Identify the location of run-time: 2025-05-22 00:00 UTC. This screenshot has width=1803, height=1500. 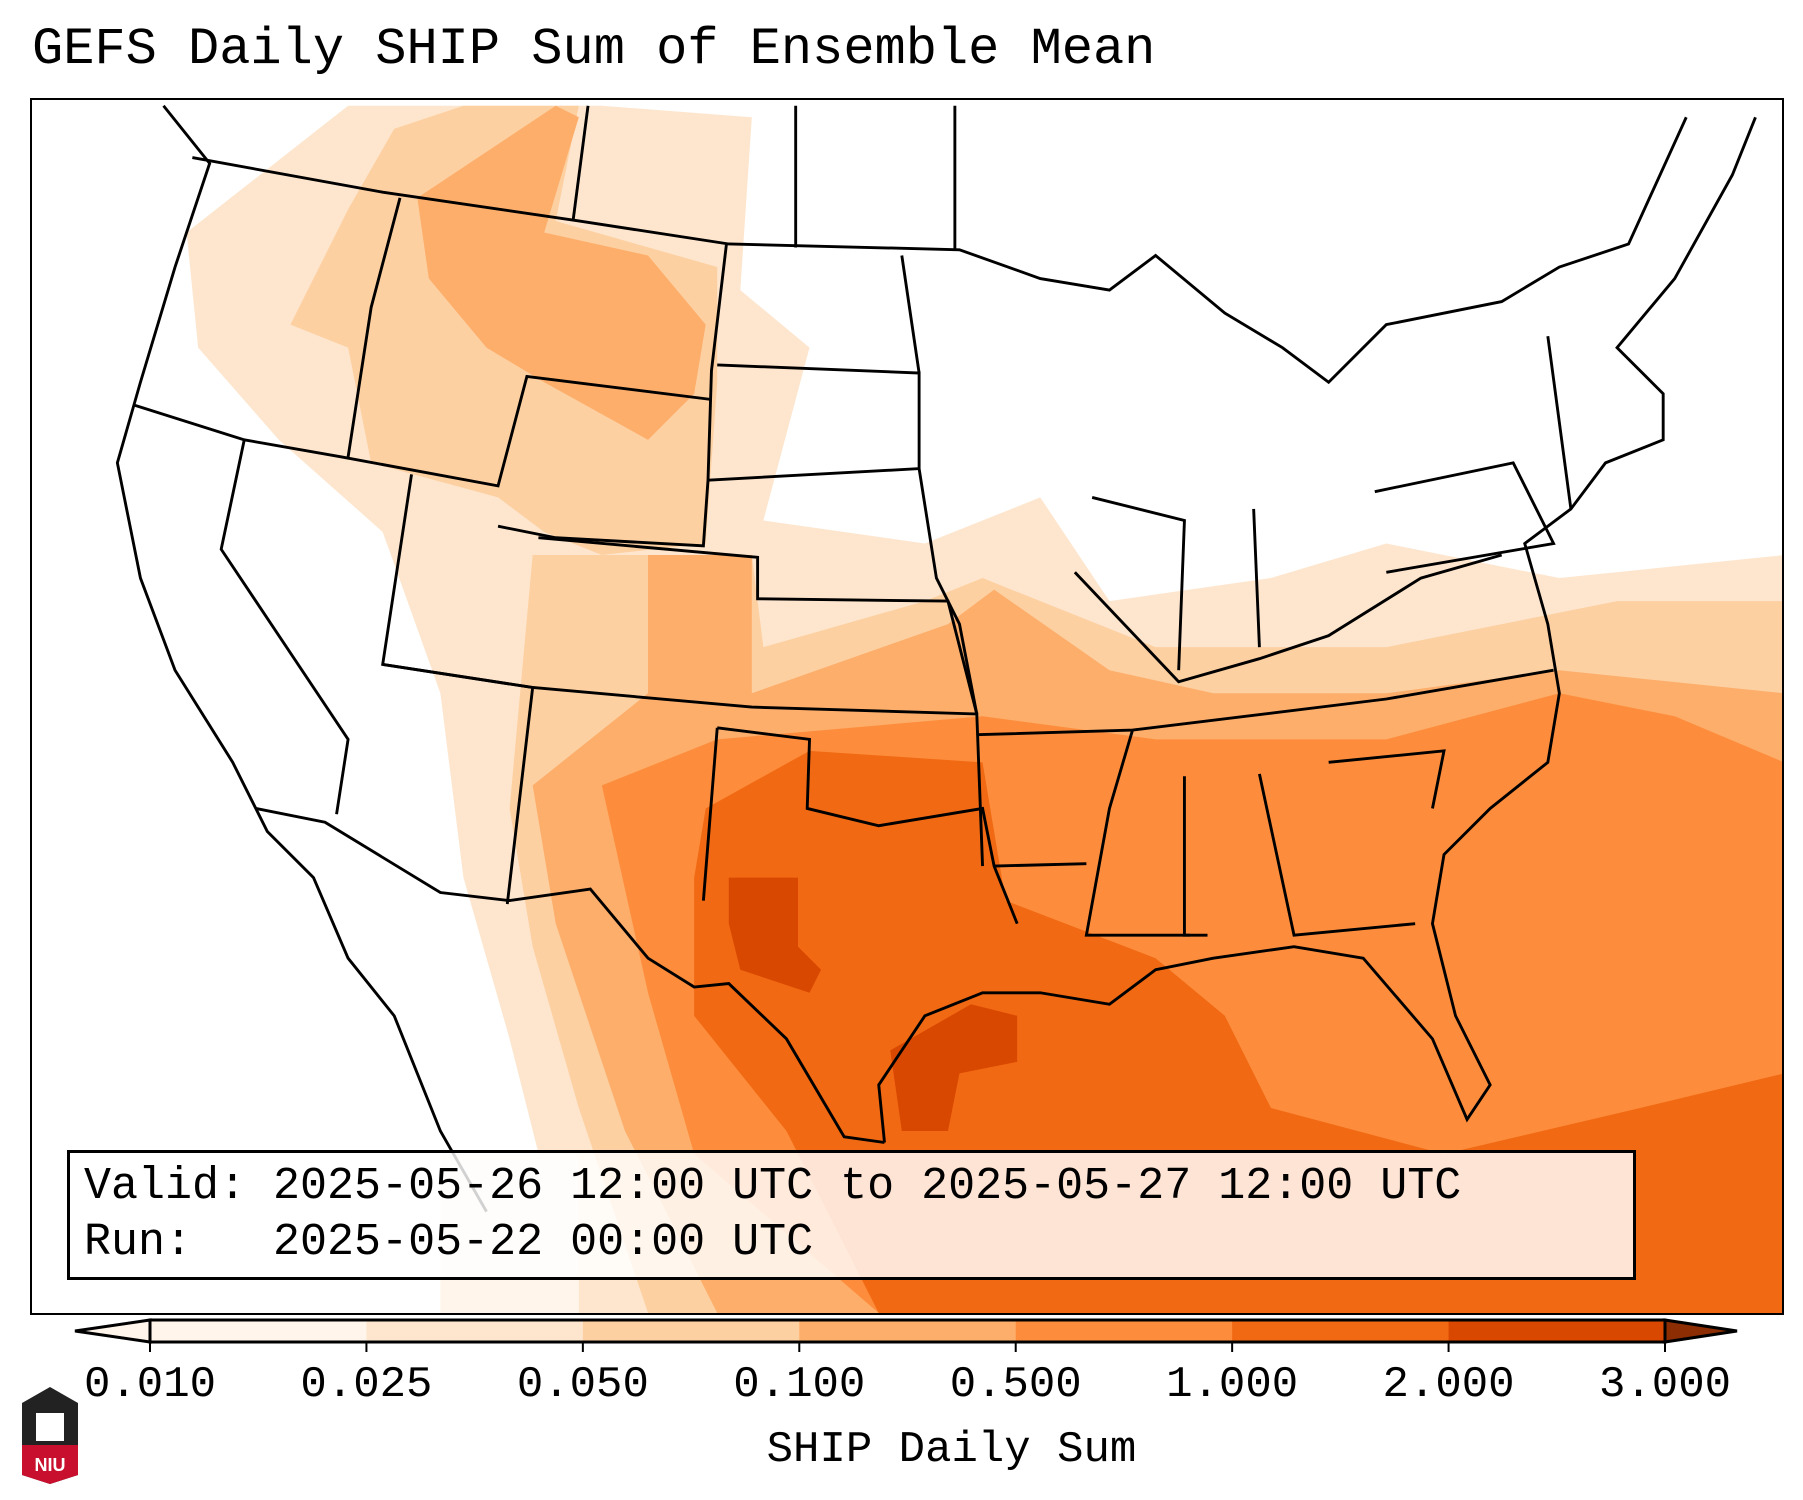
(543, 1242).